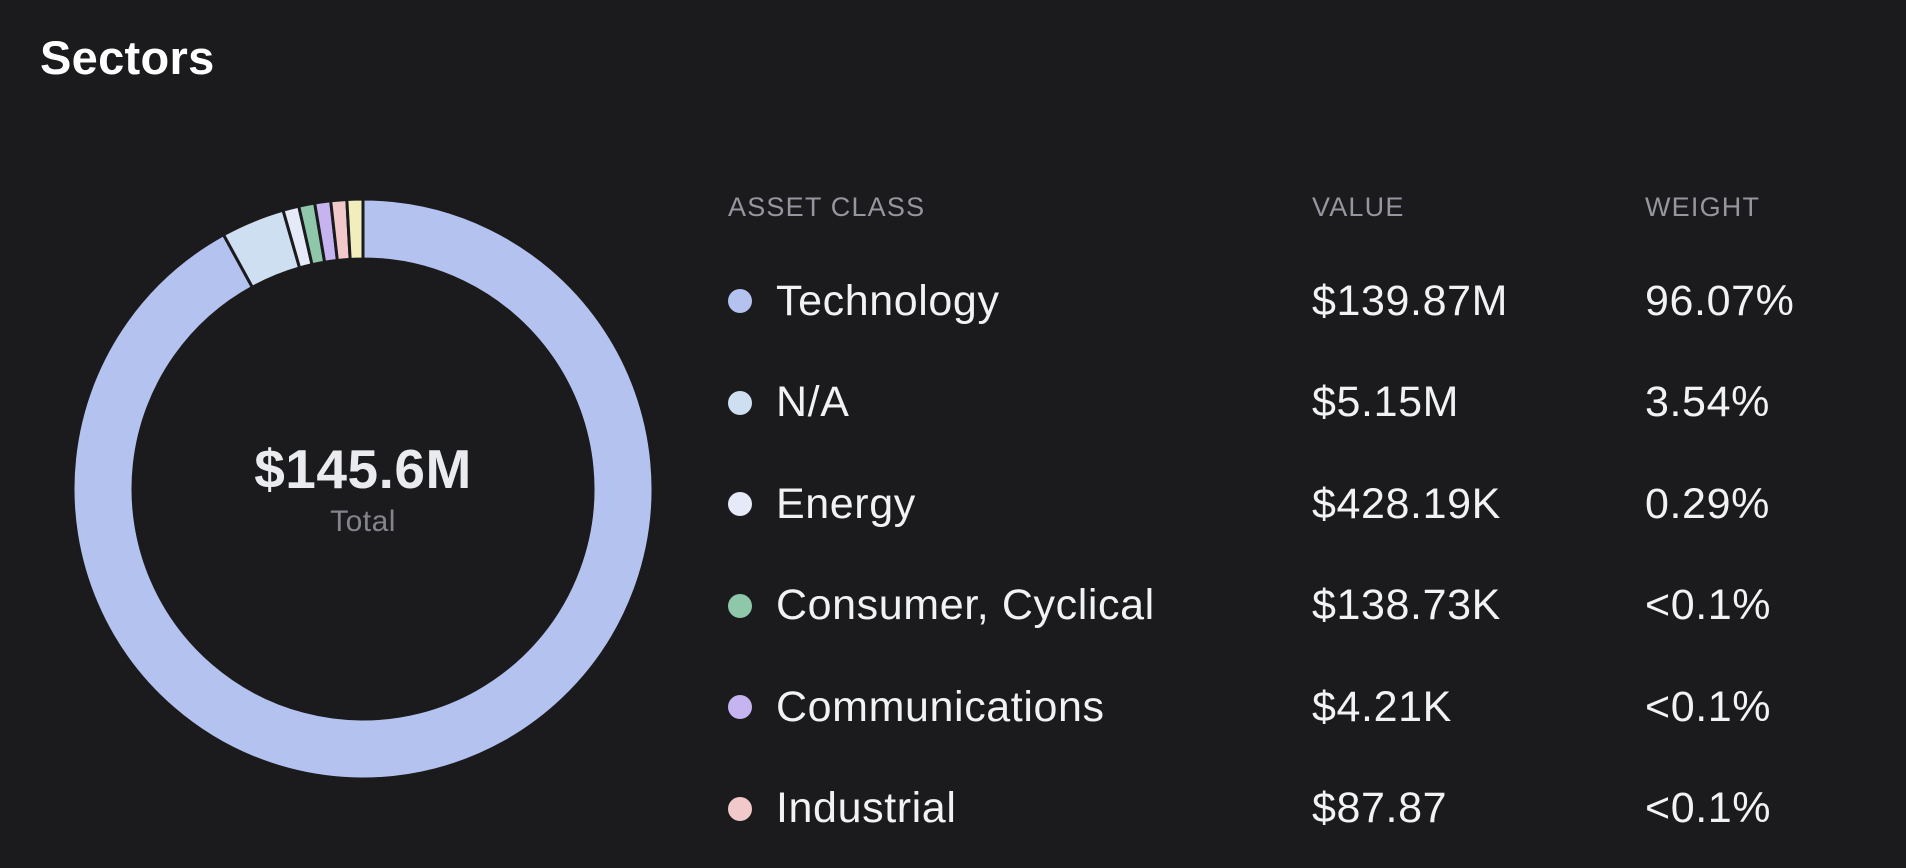 The image size is (1906, 868). What do you see at coordinates (127, 57) in the screenshot?
I see `page-title: Sectors` at bounding box center [127, 57].